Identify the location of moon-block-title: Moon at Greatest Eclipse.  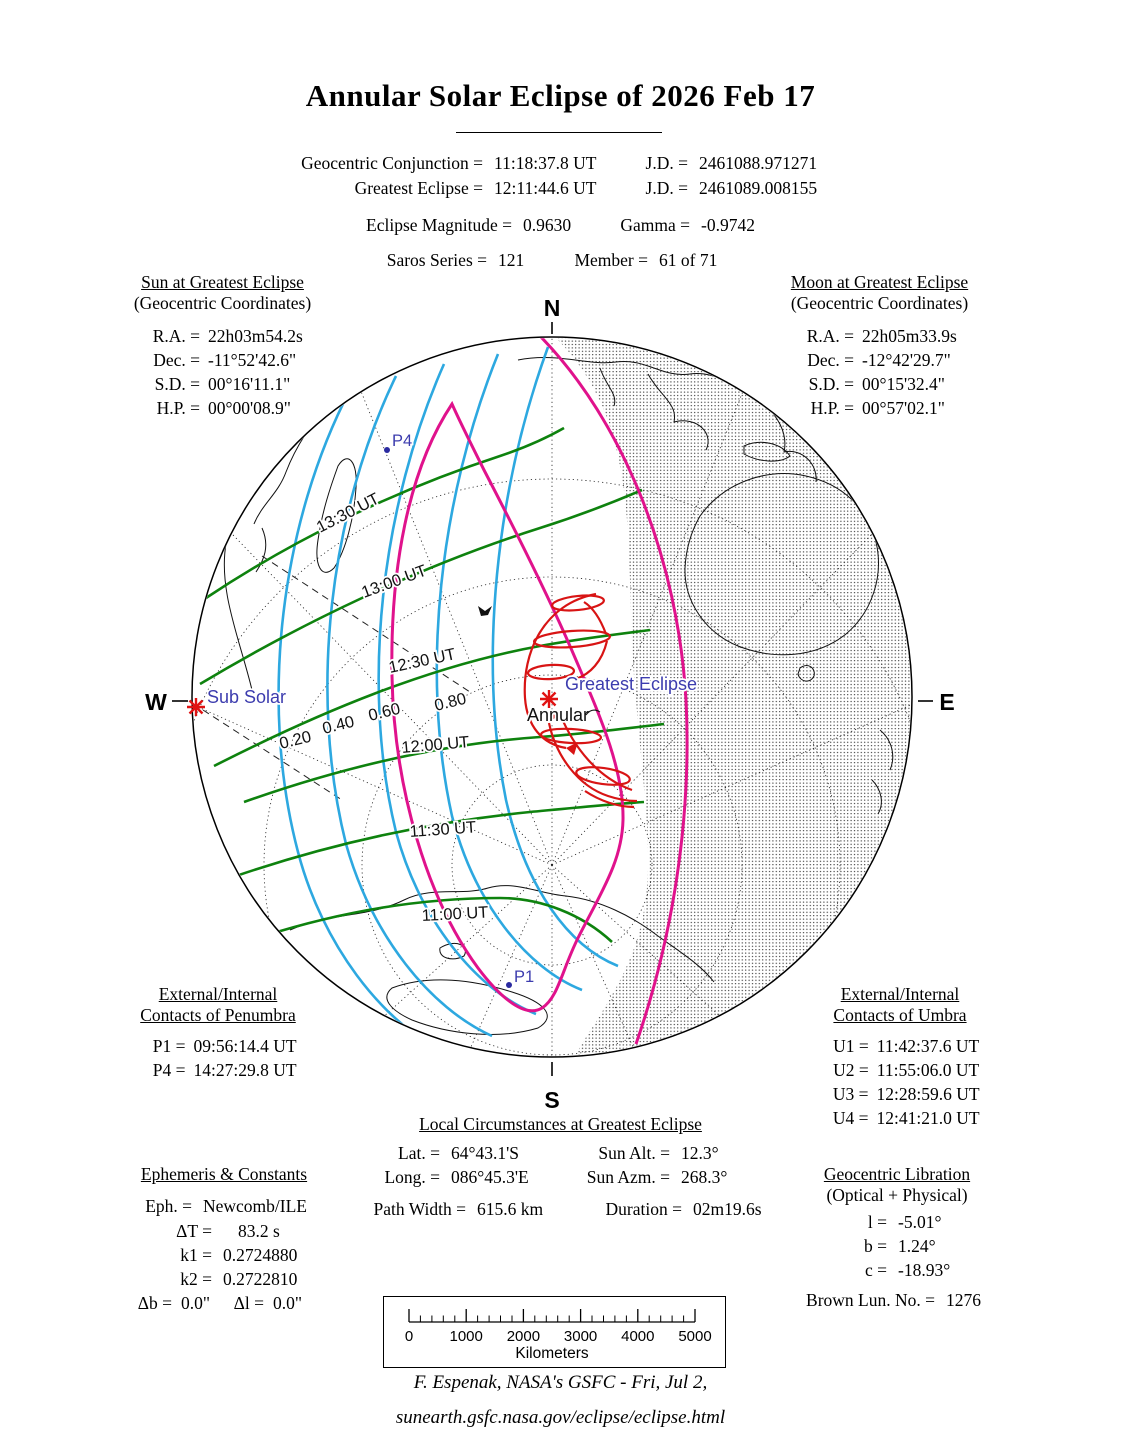
(879, 282).